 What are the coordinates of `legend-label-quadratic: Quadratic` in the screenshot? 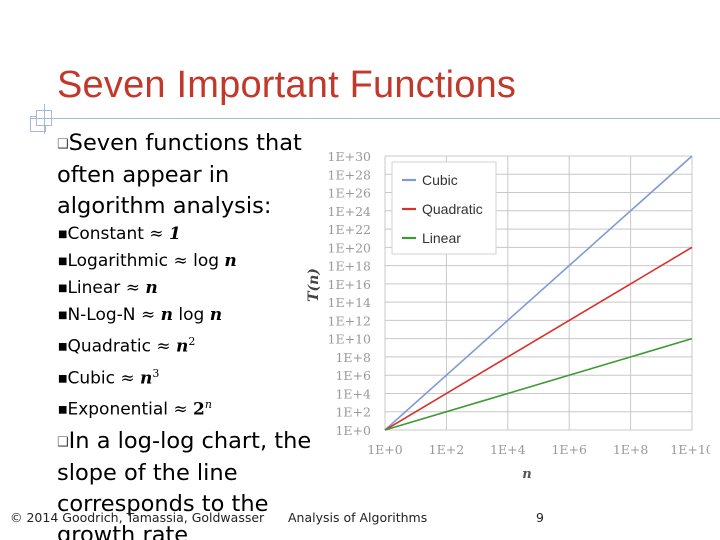 It's located at (452, 209).